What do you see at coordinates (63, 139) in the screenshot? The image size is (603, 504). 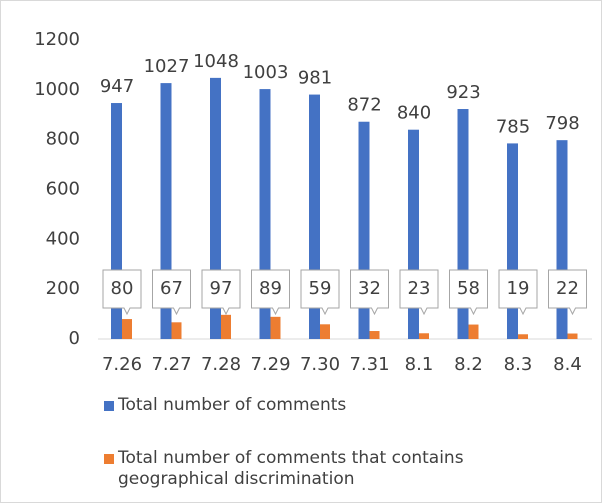 I see `y-tick-label: 800` at bounding box center [63, 139].